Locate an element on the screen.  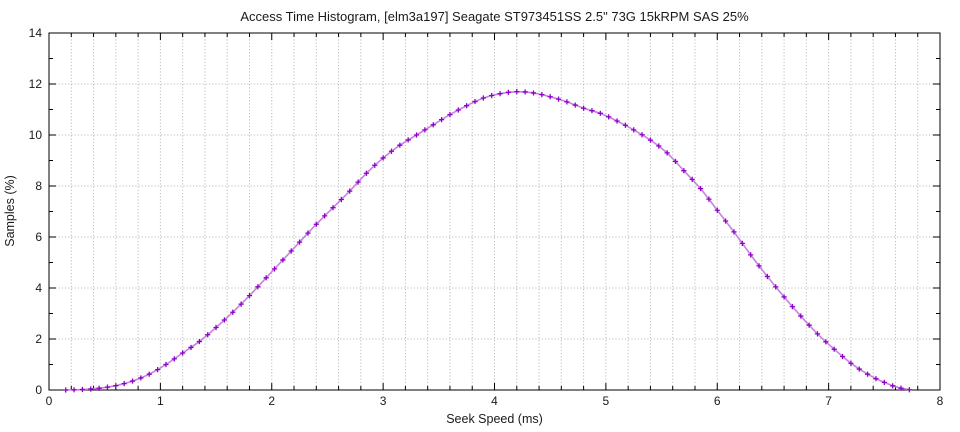
y-tick-label: 14 is located at coordinates (36, 33).